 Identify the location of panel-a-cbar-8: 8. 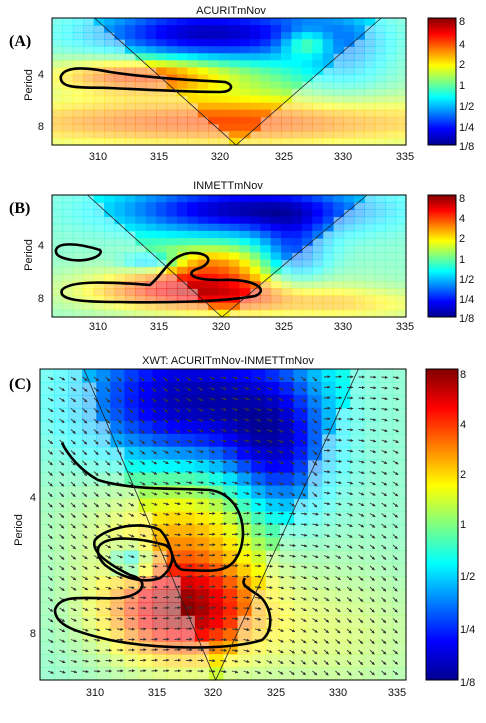
(462, 22).